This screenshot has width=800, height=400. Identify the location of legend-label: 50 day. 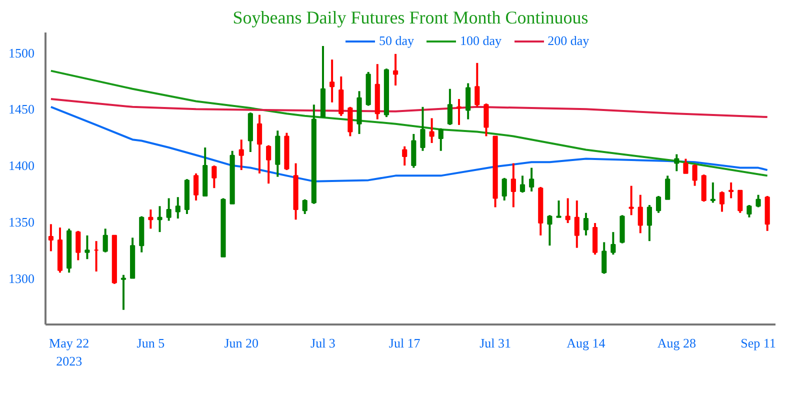
(396, 41).